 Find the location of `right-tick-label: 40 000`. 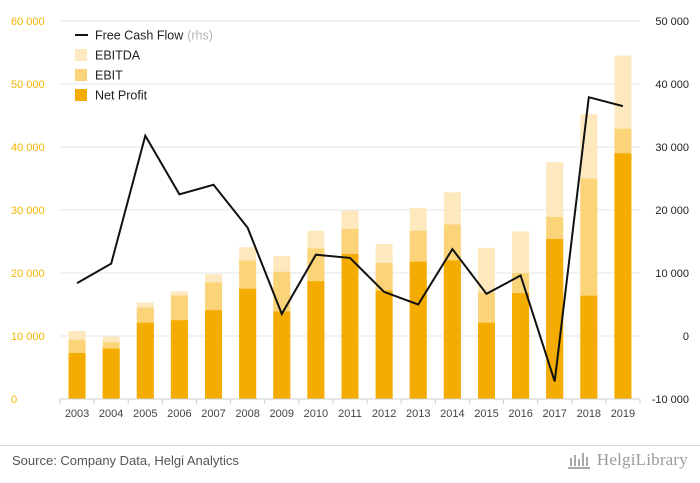

right-tick-label: 40 000 is located at coordinates (672, 85).